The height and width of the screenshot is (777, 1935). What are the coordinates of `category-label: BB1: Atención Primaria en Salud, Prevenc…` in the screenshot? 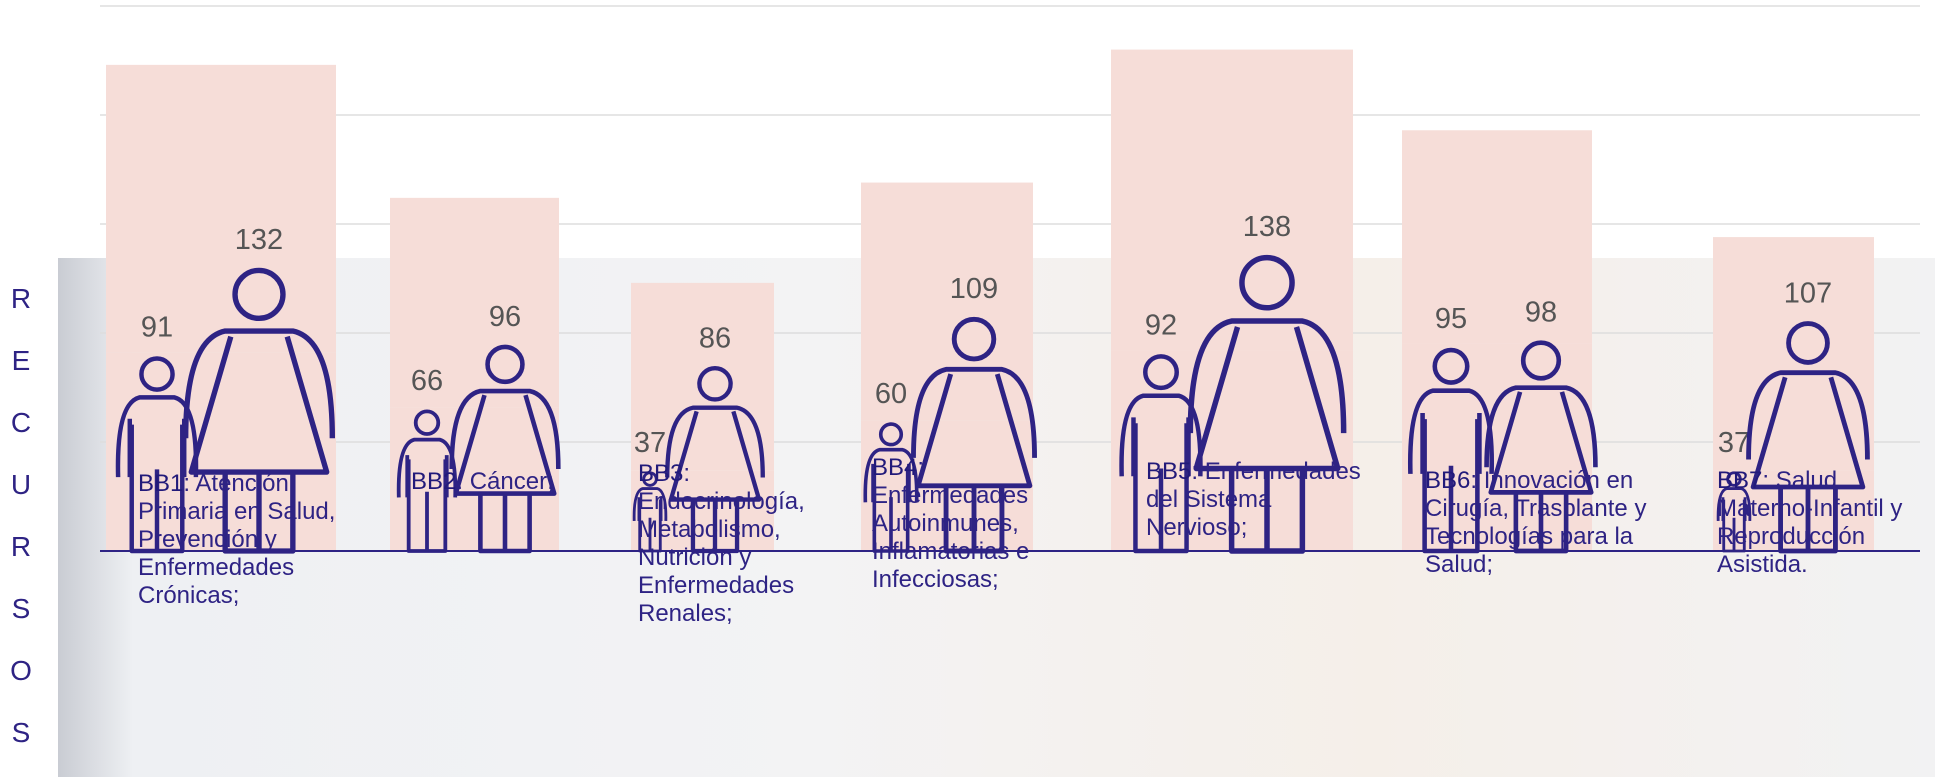 It's located at (243, 540).